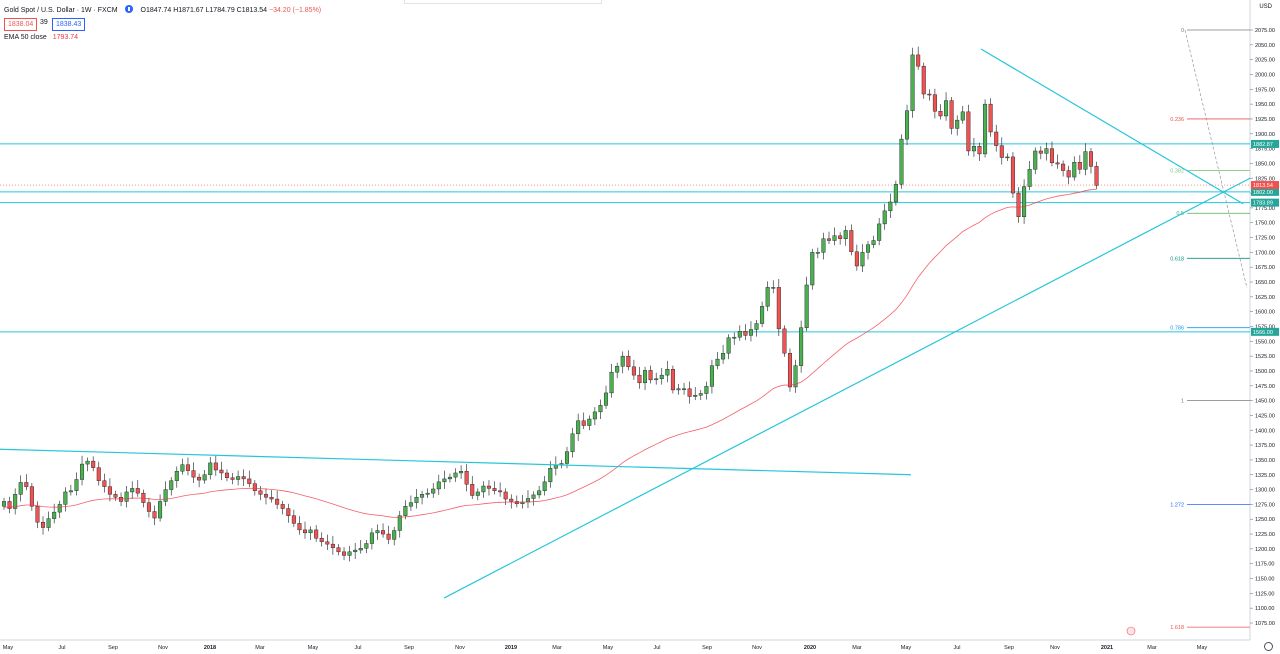 The height and width of the screenshot is (654, 1280). What do you see at coordinates (1265, 624) in the screenshot?
I see `price-tick-label: 1075.00` at bounding box center [1265, 624].